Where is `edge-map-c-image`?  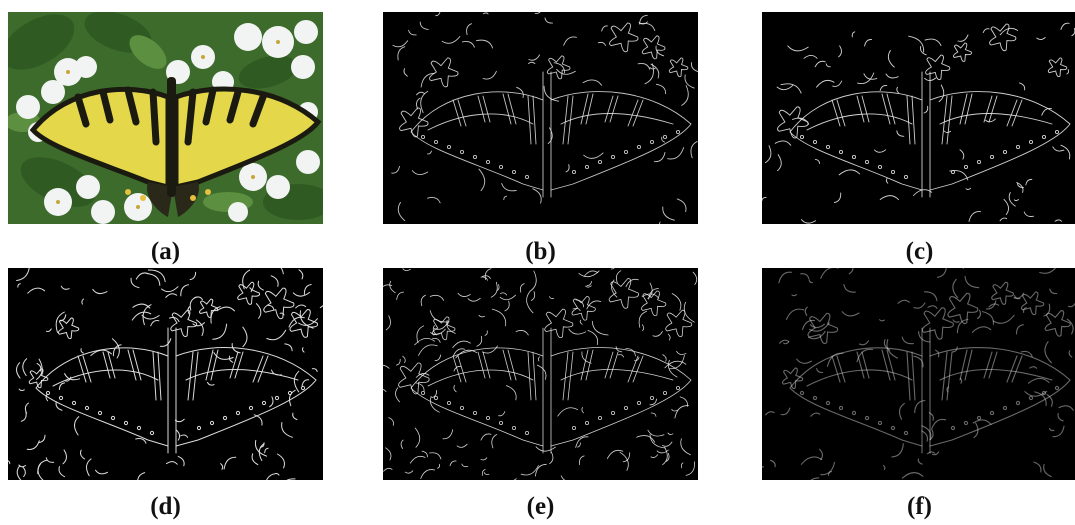
edge-map-c-image is located at coordinates (918, 118).